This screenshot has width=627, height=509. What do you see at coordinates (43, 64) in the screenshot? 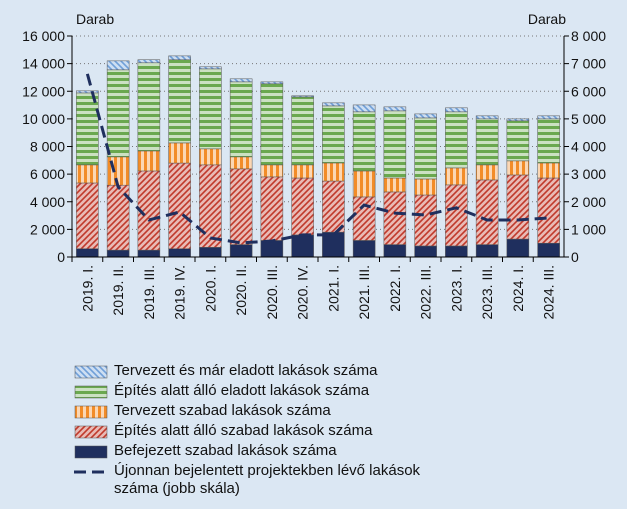
I see `y-tick-label: 14 000` at bounding box center [43, 64].